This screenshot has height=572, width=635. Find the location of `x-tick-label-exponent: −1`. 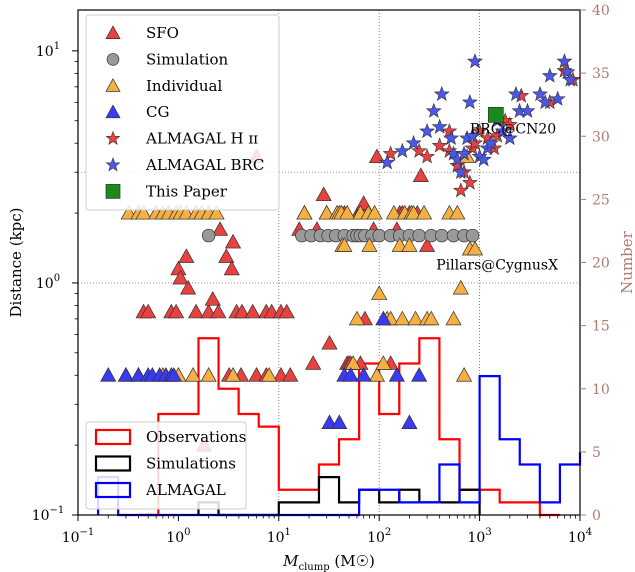

x-tick-label-exponent: −1 is located at coordinates (87, 532).